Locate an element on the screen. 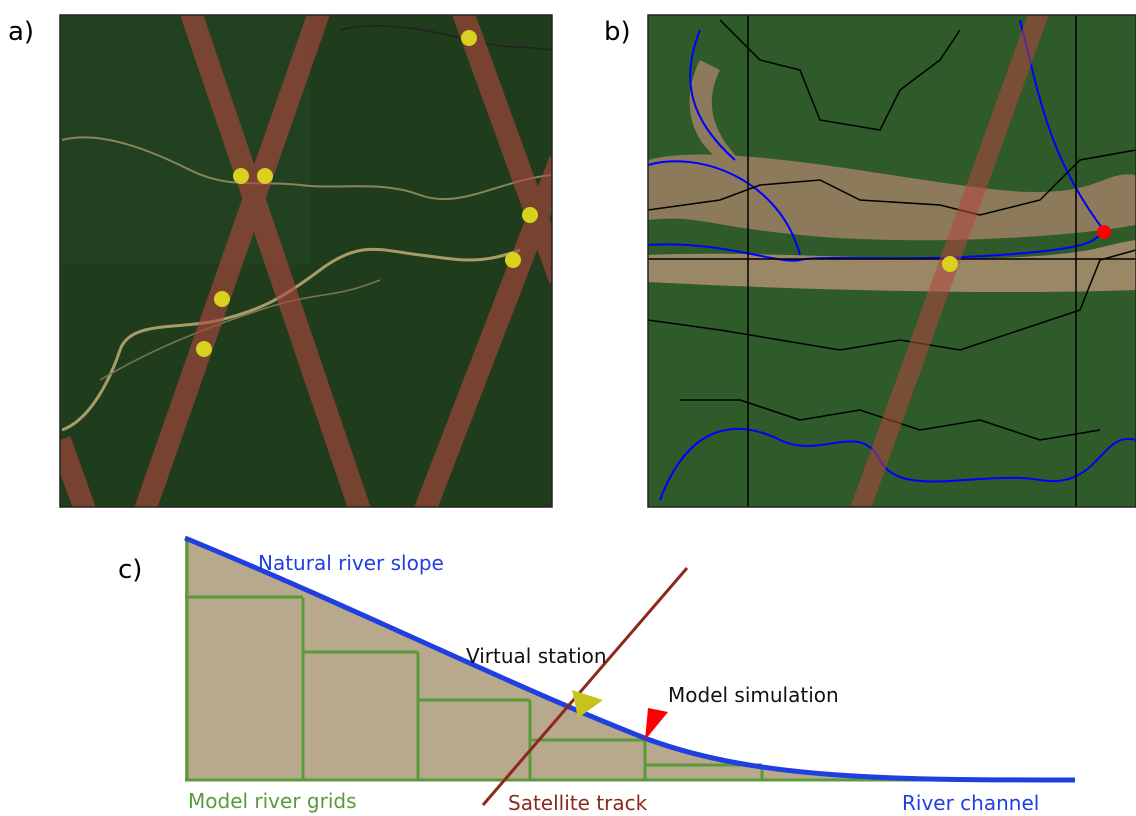 This screenshot has width=1136, height=816. panel-label: c) is located at coordinates (130, 570).